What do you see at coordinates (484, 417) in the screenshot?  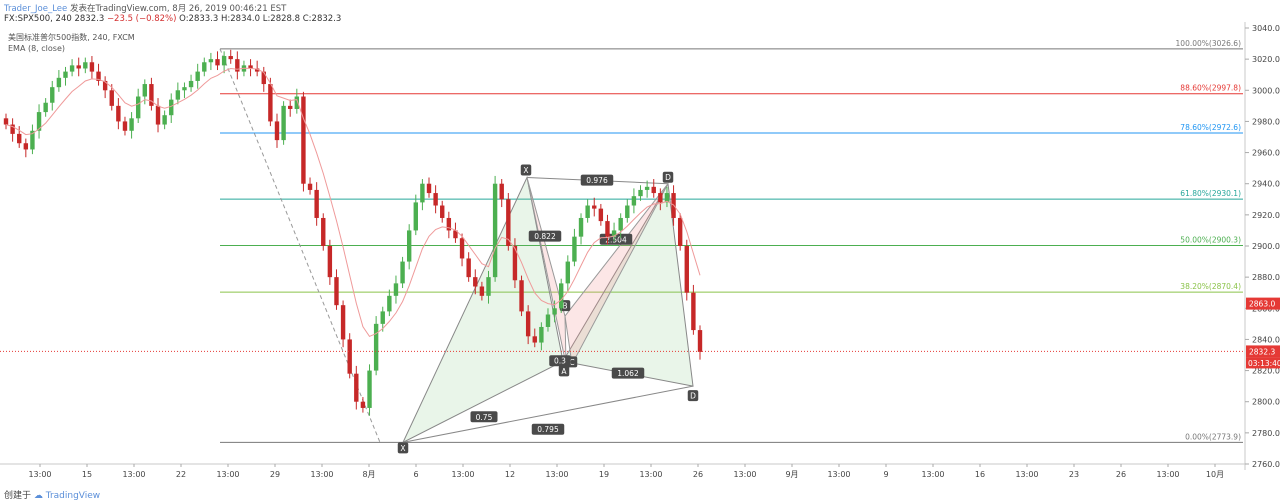 I see `ratio-4-bg` at bounding box center [484, 417].